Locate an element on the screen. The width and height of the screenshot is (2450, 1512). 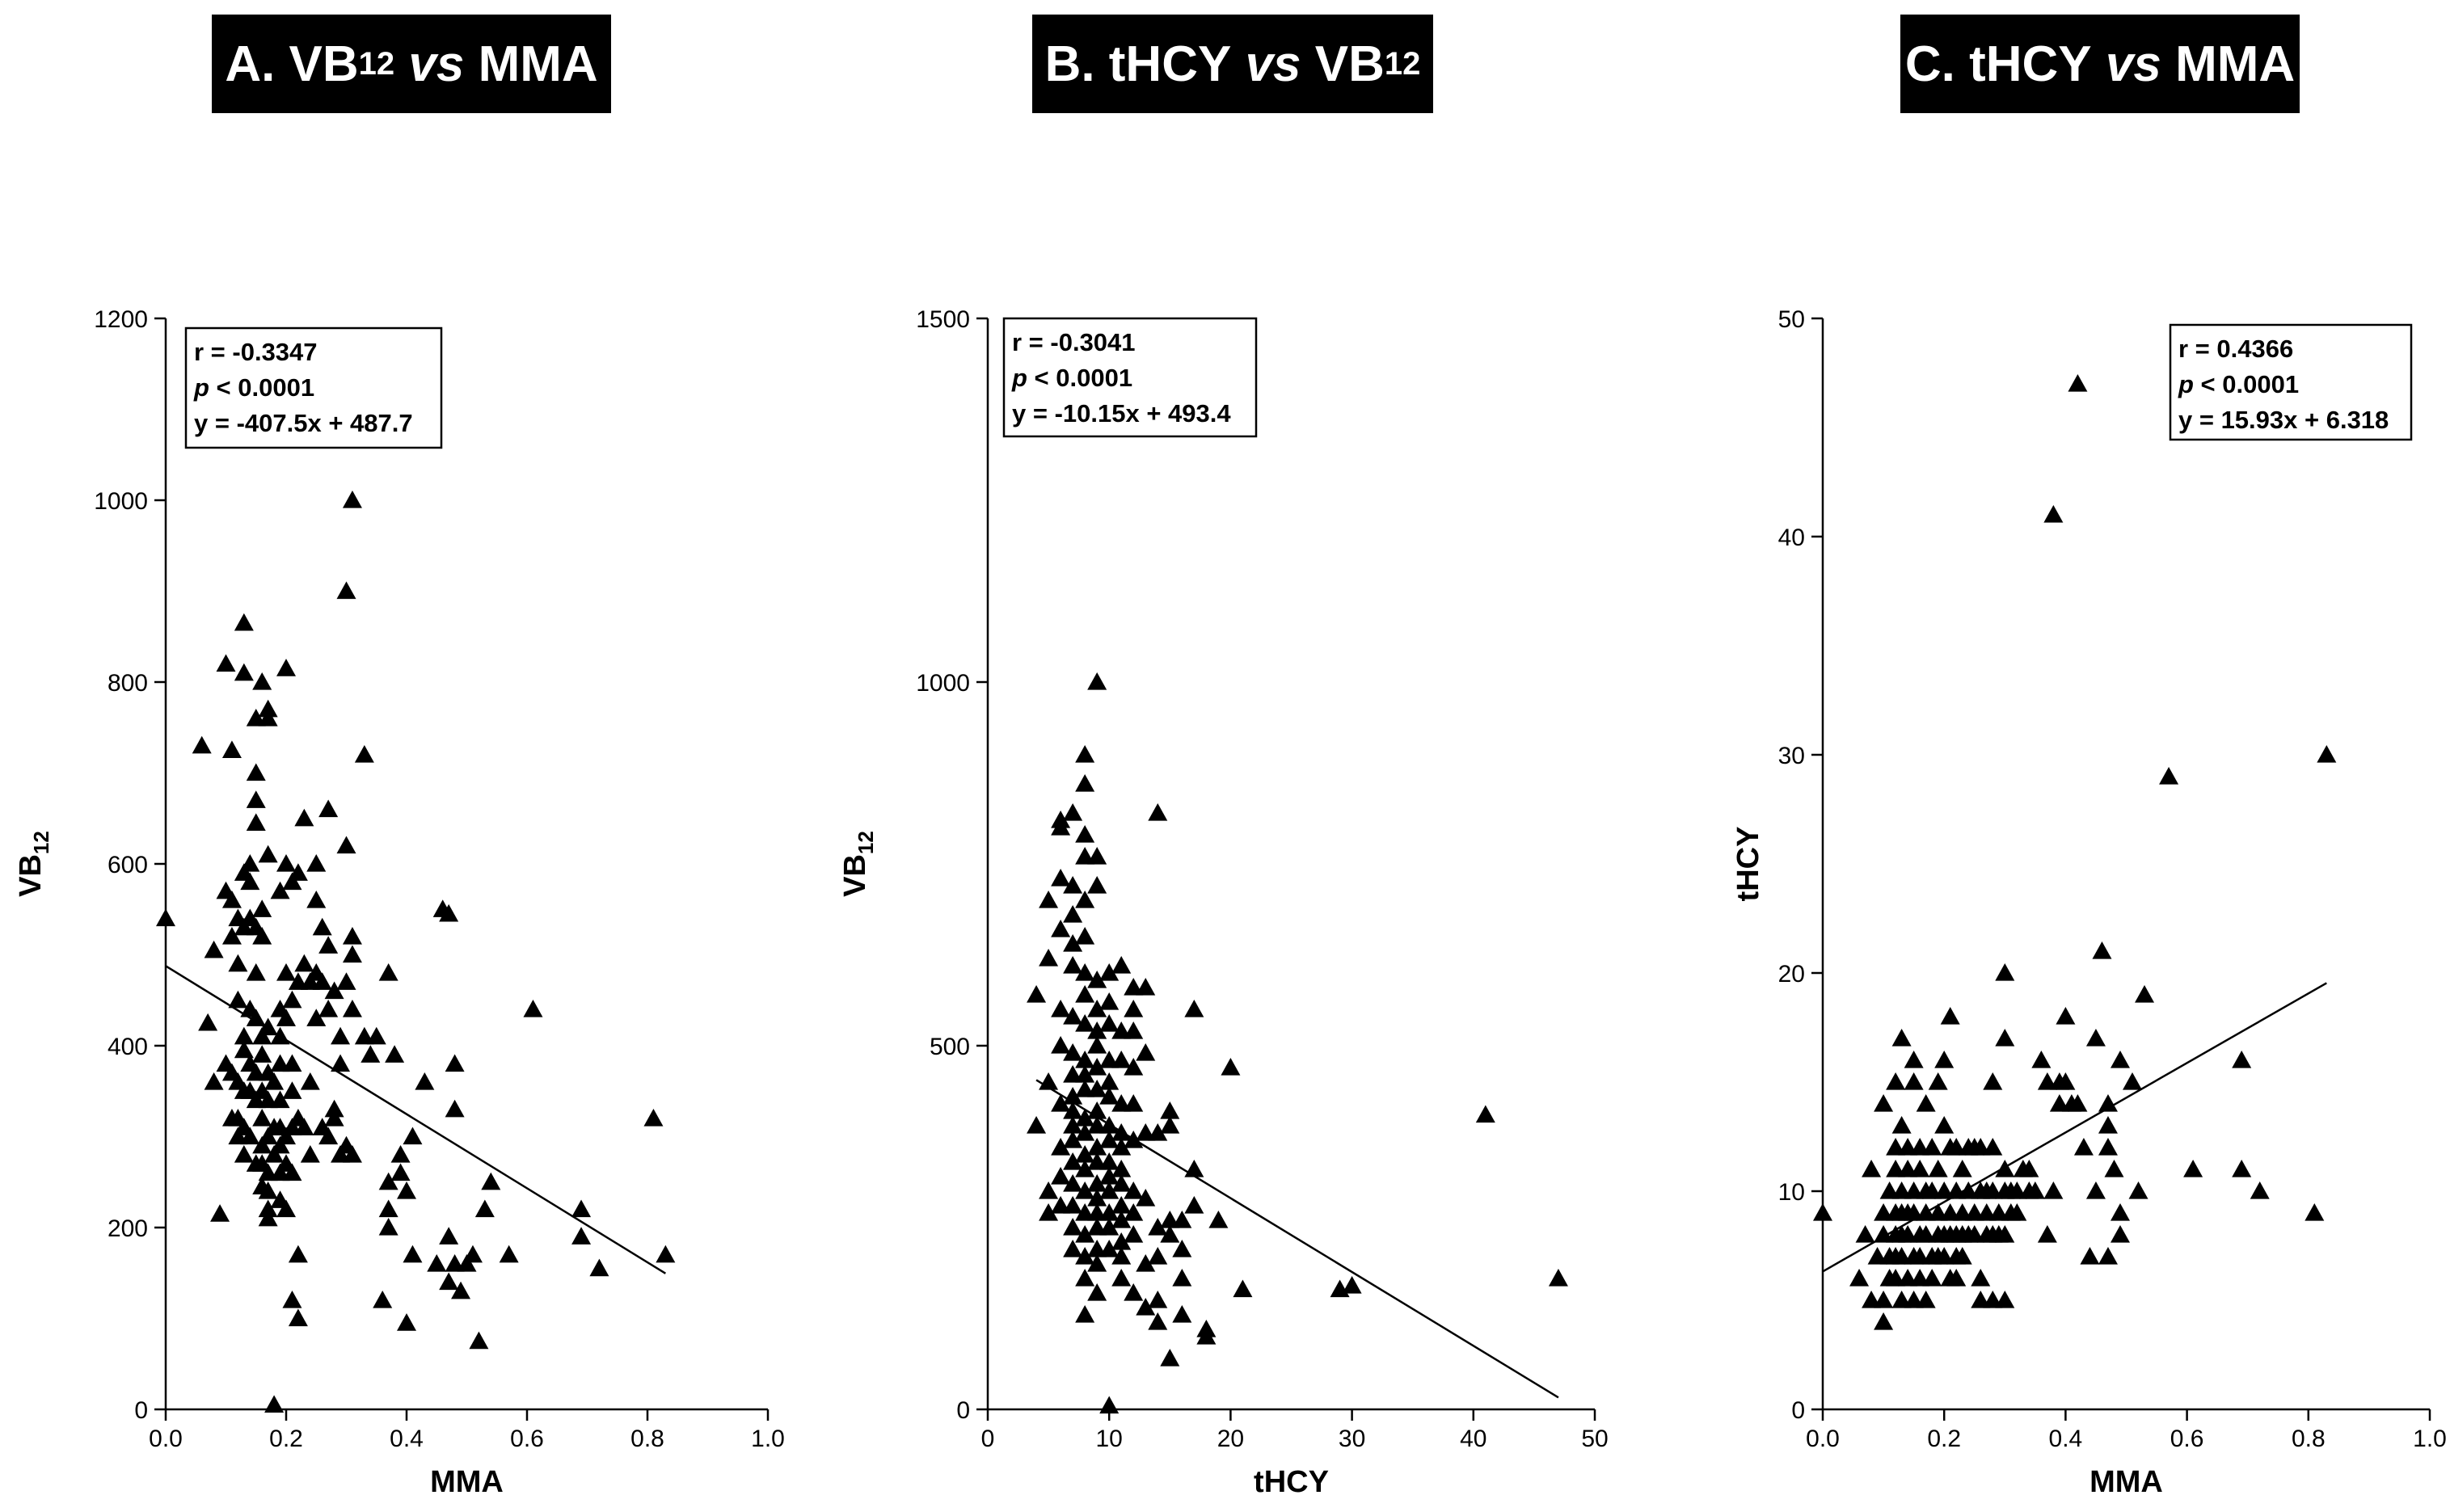
panel-c-x-tick-label: 0.4 is located at coordinates (2066, 1439).